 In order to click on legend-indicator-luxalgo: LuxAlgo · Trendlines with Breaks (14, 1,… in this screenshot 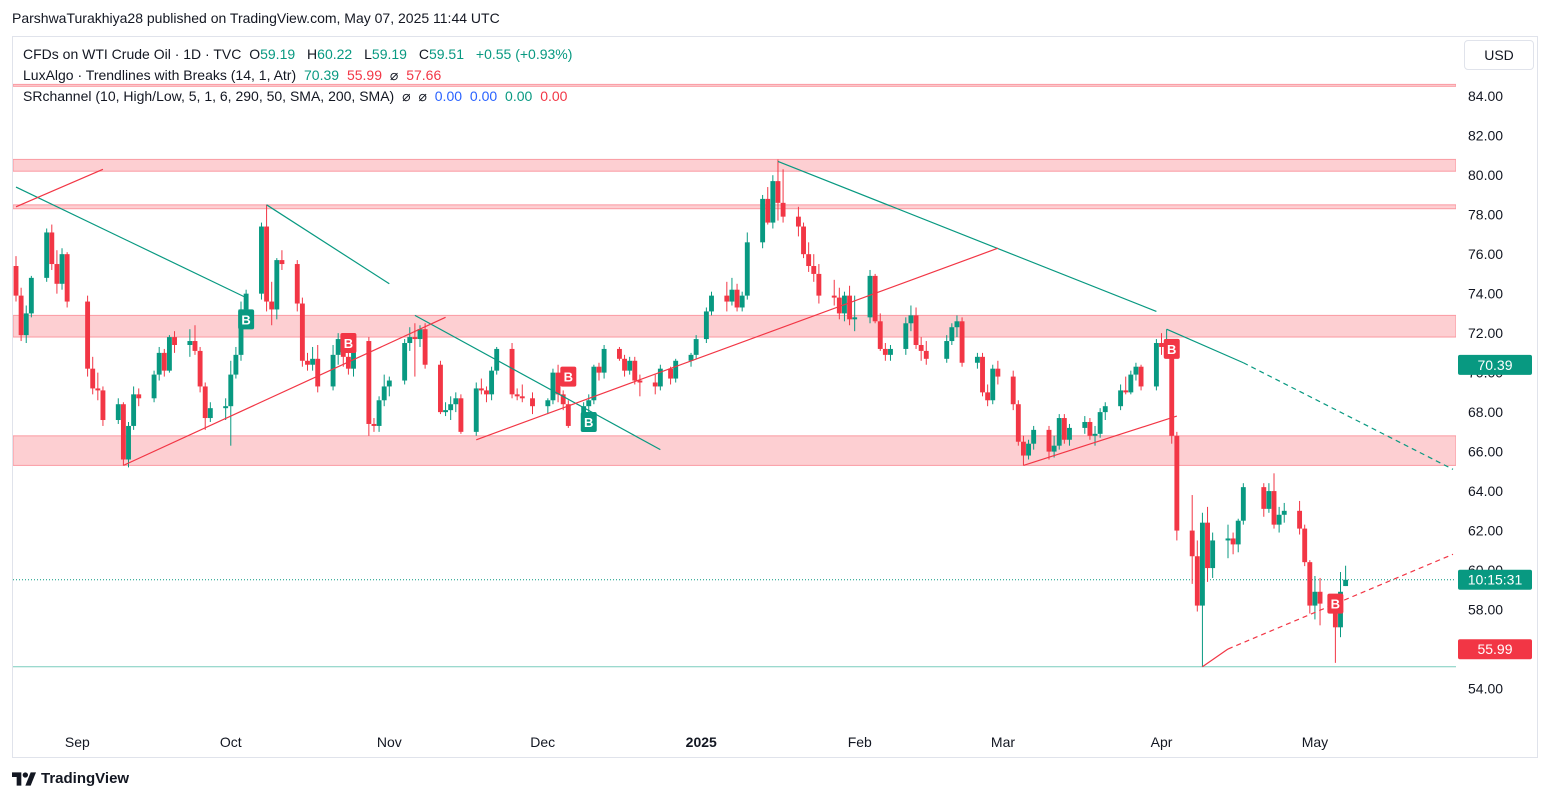, I will do `click(299, 75)`.